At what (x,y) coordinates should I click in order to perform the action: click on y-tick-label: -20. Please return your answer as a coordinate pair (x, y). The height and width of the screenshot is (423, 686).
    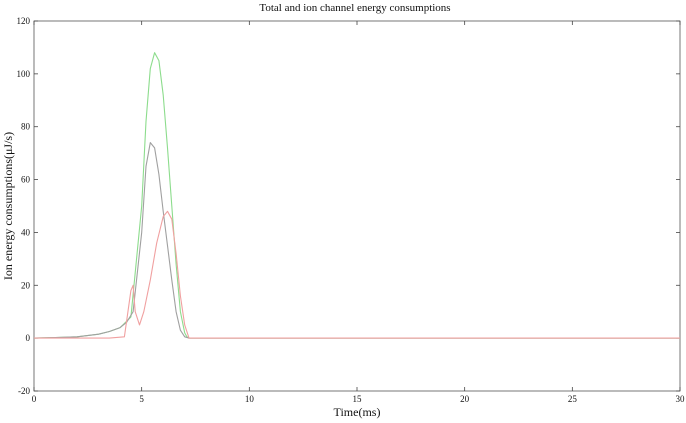
    Looking at the image, I should click on (24, 391).